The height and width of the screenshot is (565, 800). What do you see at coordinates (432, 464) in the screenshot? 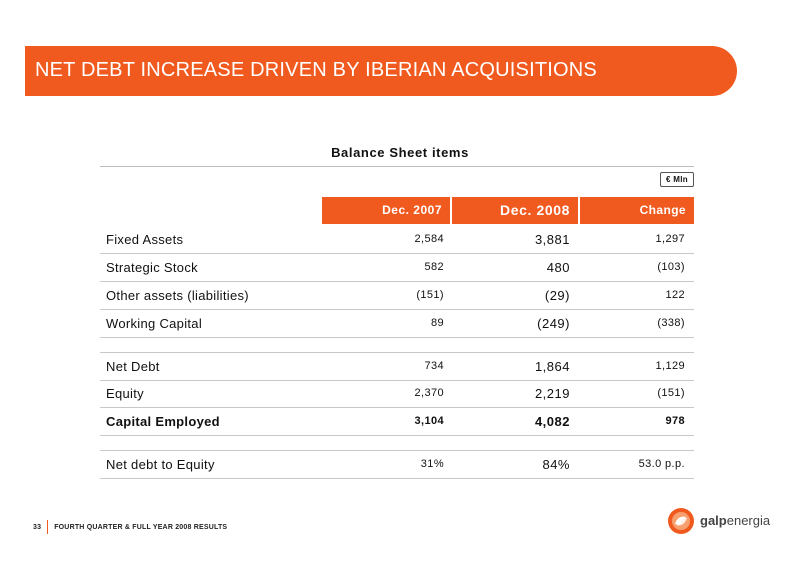
I see `value-dec-2007: 31%` at bounding box center [432, 464].